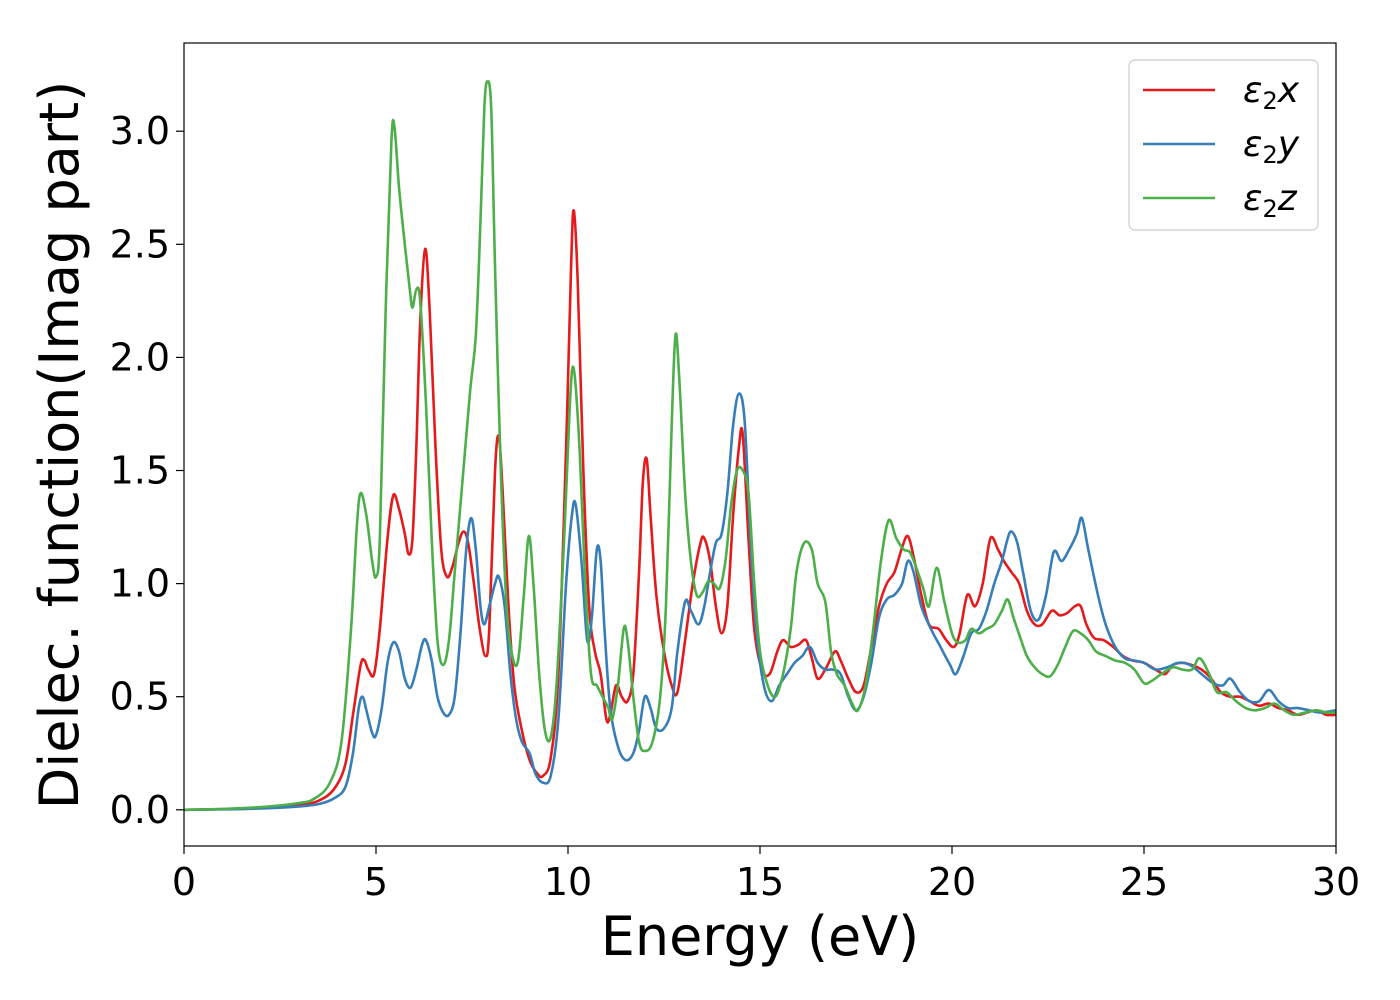  I want to click on legend: ε2x ε2y ε2z, so click(1223, 145).